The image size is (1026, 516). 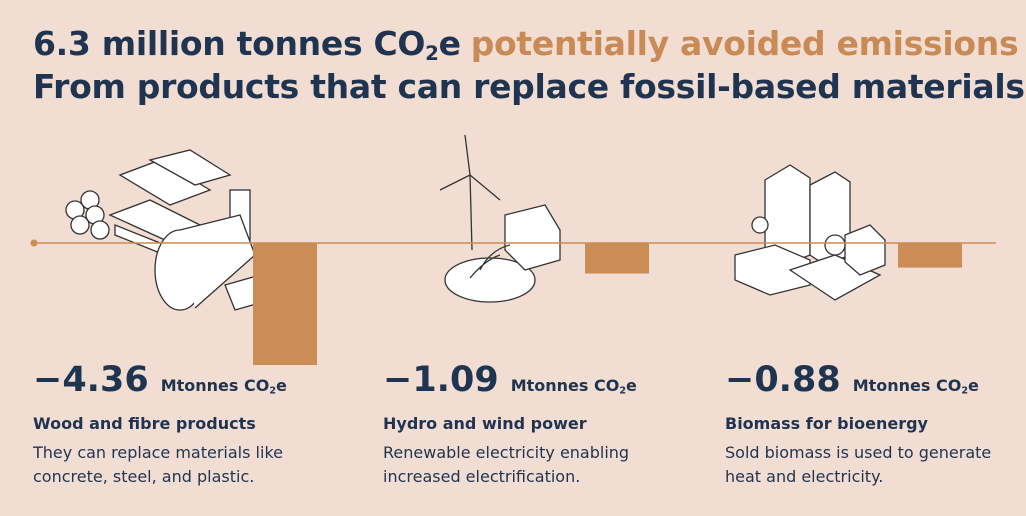 What do you see at coordinates (229, 43) in the screenshot?
I see `title-text: 6.3 million tonnes CO` at bounding box center [229, 43].